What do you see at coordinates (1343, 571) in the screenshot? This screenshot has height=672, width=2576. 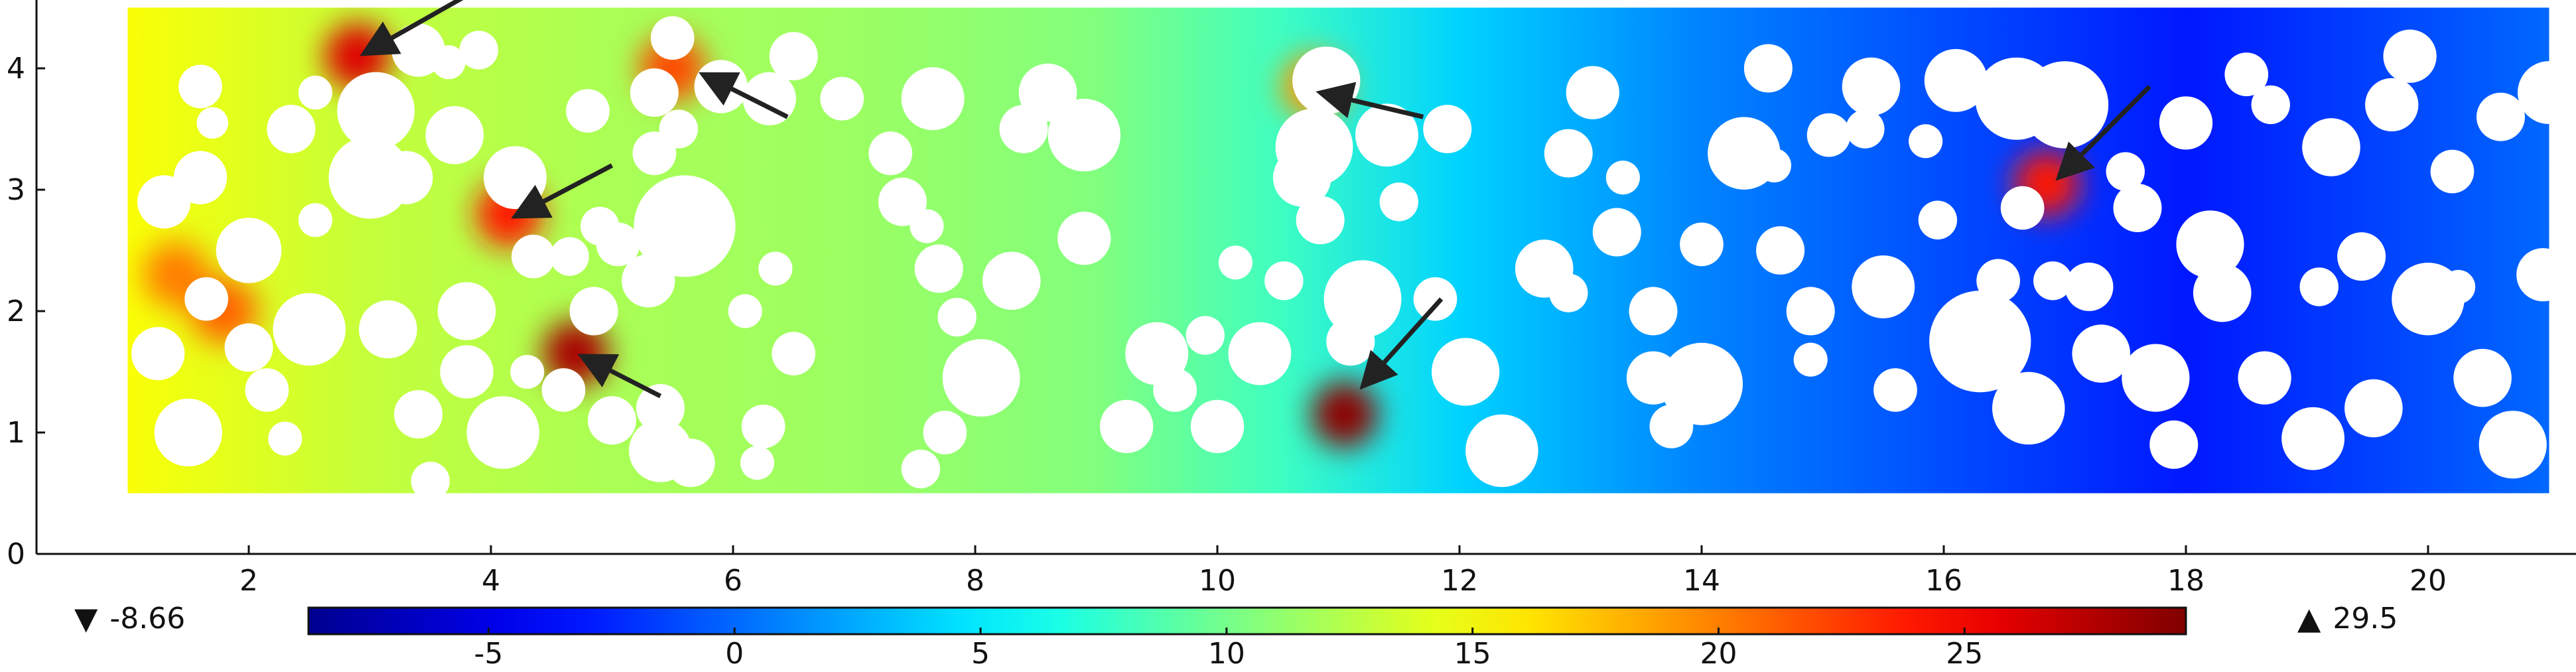 I see `x-axis-ticks: 2 4 6 8 10 12 14 16 18 20` at bounding box center [1343, 571].